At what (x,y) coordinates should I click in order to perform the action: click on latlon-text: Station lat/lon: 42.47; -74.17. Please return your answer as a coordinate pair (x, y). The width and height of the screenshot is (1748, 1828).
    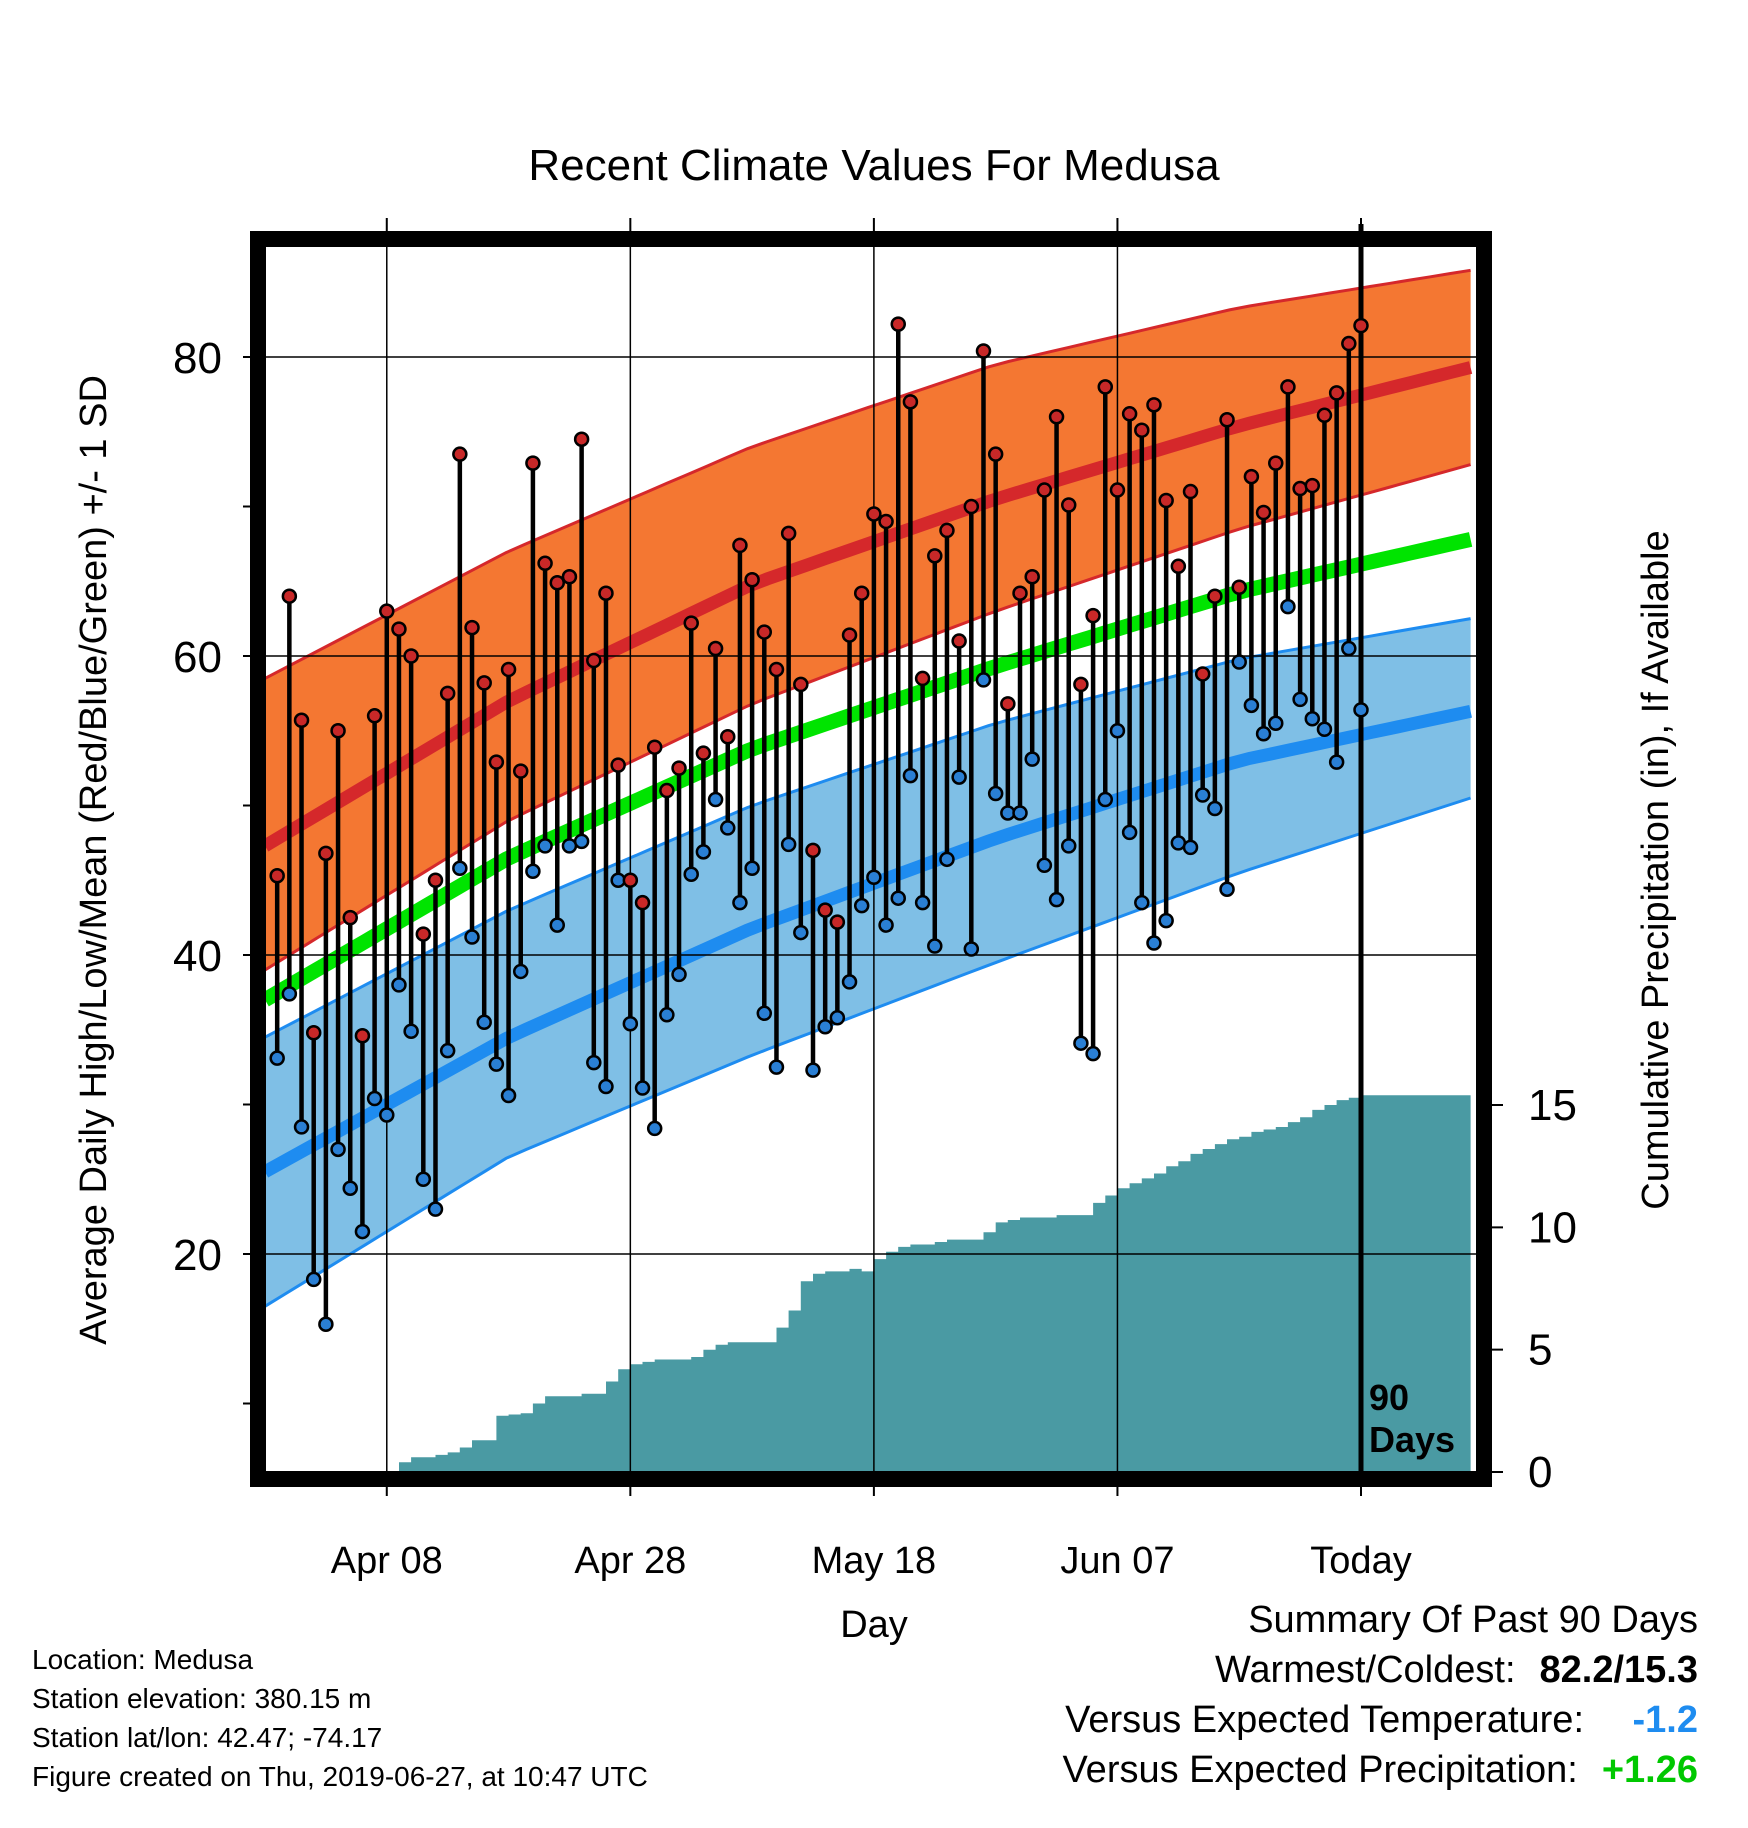
    Looking at the image, I should click on (207, 1737).